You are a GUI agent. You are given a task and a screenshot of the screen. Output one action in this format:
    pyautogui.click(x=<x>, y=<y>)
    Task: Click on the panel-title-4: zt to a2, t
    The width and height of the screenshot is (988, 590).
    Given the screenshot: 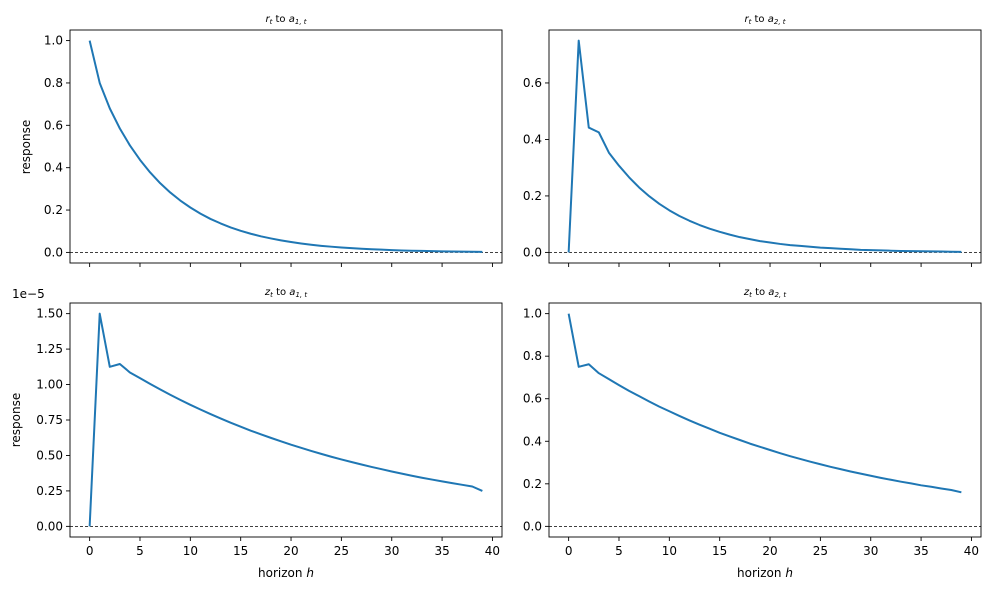 What is the action you would take?
    pyautogui.click(x=764, y=293)
    